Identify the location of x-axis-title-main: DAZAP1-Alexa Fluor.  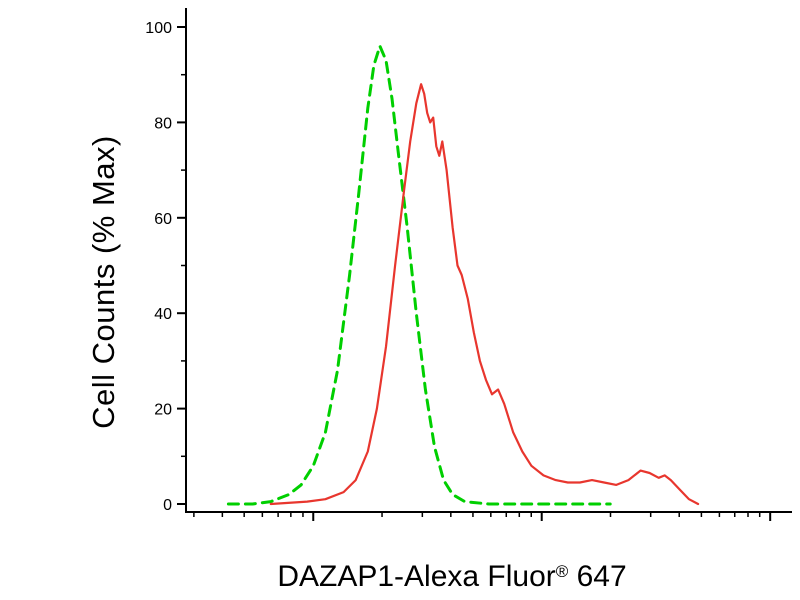
(416, 576).